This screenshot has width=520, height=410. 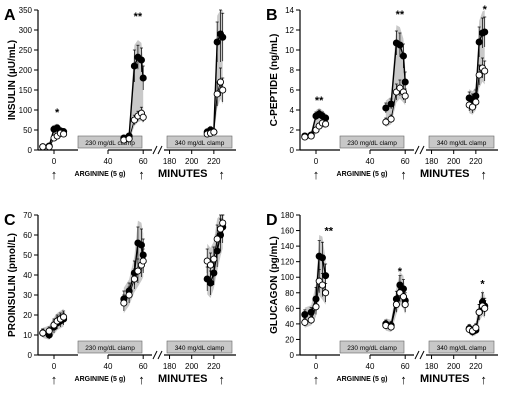 What do you see at coordinates (12, 80) in the screenshot?
I see `y-axis-label: INSULIN (µU/mL)` at bounding box center [12, 80].